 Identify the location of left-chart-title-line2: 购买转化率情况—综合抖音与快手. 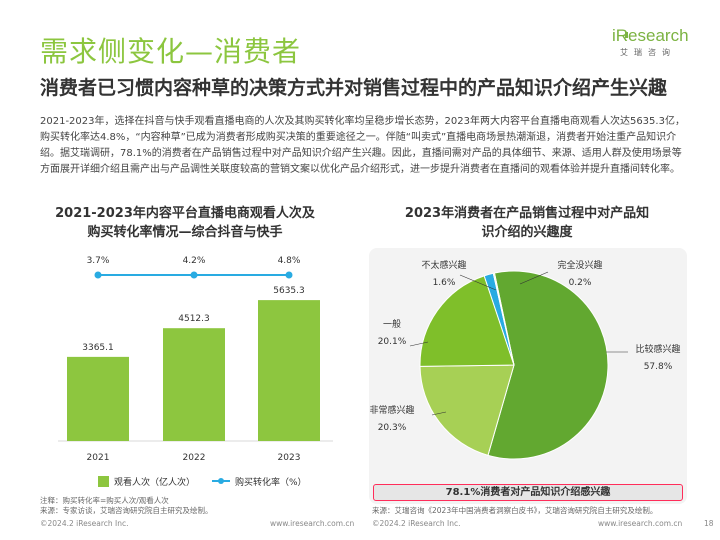
(185, 232).